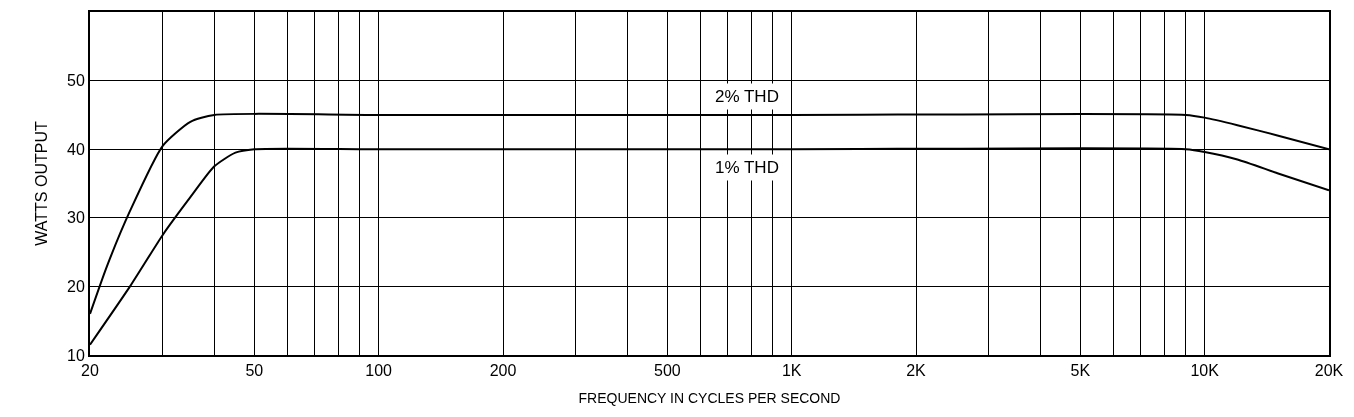 The height and width of the screenshot is (417, 1354). Describe the element at coordinates (76, 218) in the screenshot. I see `y-tick-label: 30` at that location.